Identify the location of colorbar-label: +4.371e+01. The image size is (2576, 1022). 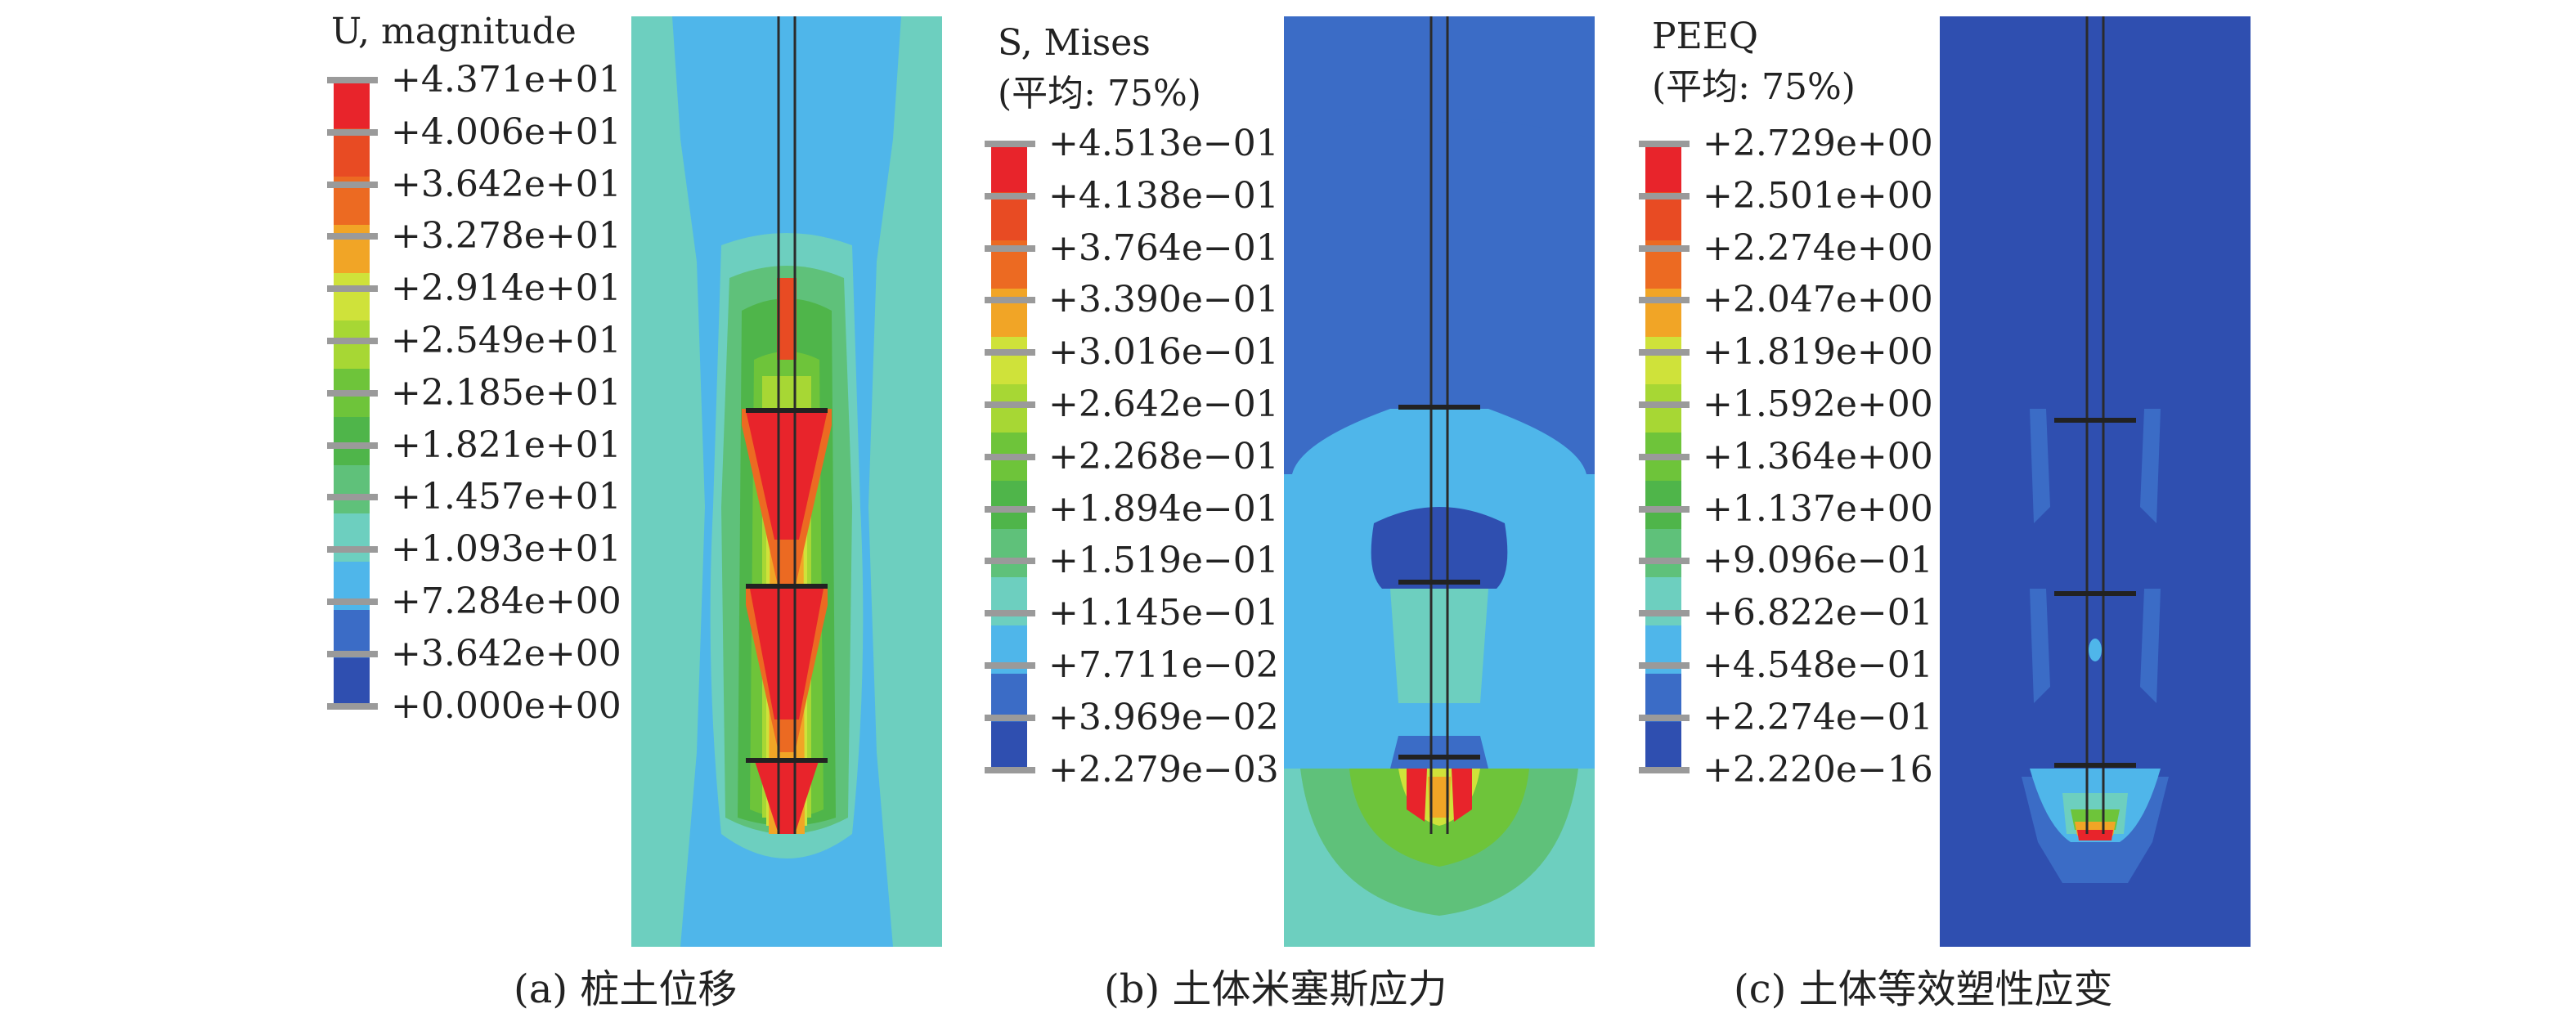
(506, 80).